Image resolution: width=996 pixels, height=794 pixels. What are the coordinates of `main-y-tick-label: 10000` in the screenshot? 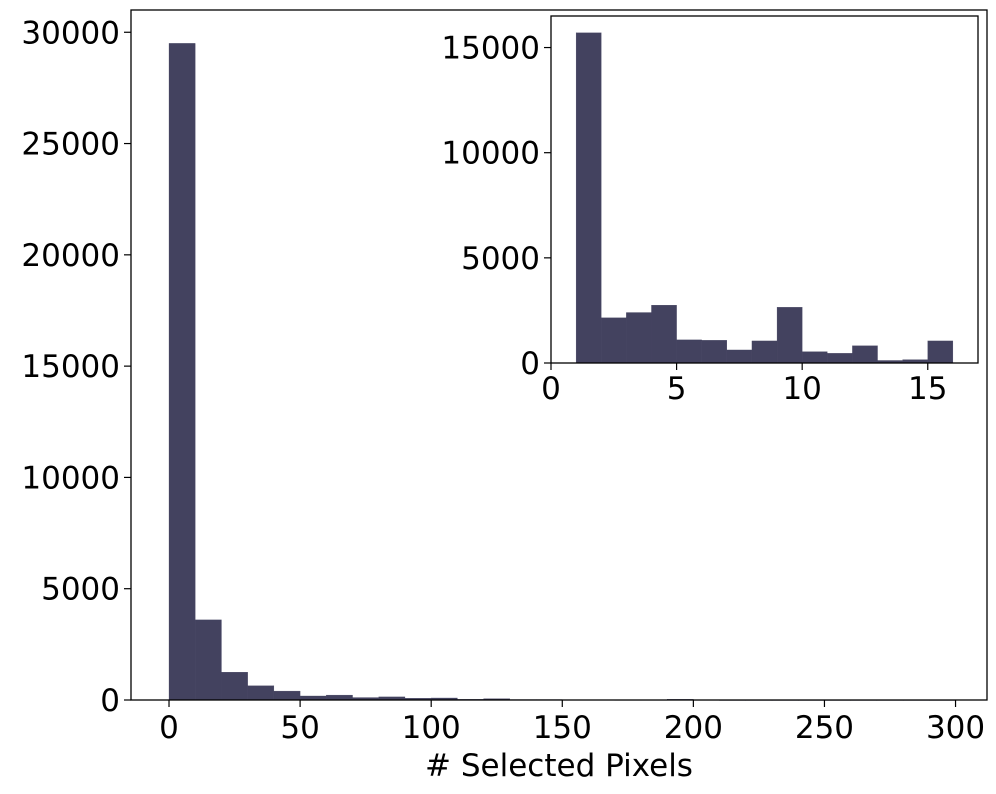 It's located at (70, 478).